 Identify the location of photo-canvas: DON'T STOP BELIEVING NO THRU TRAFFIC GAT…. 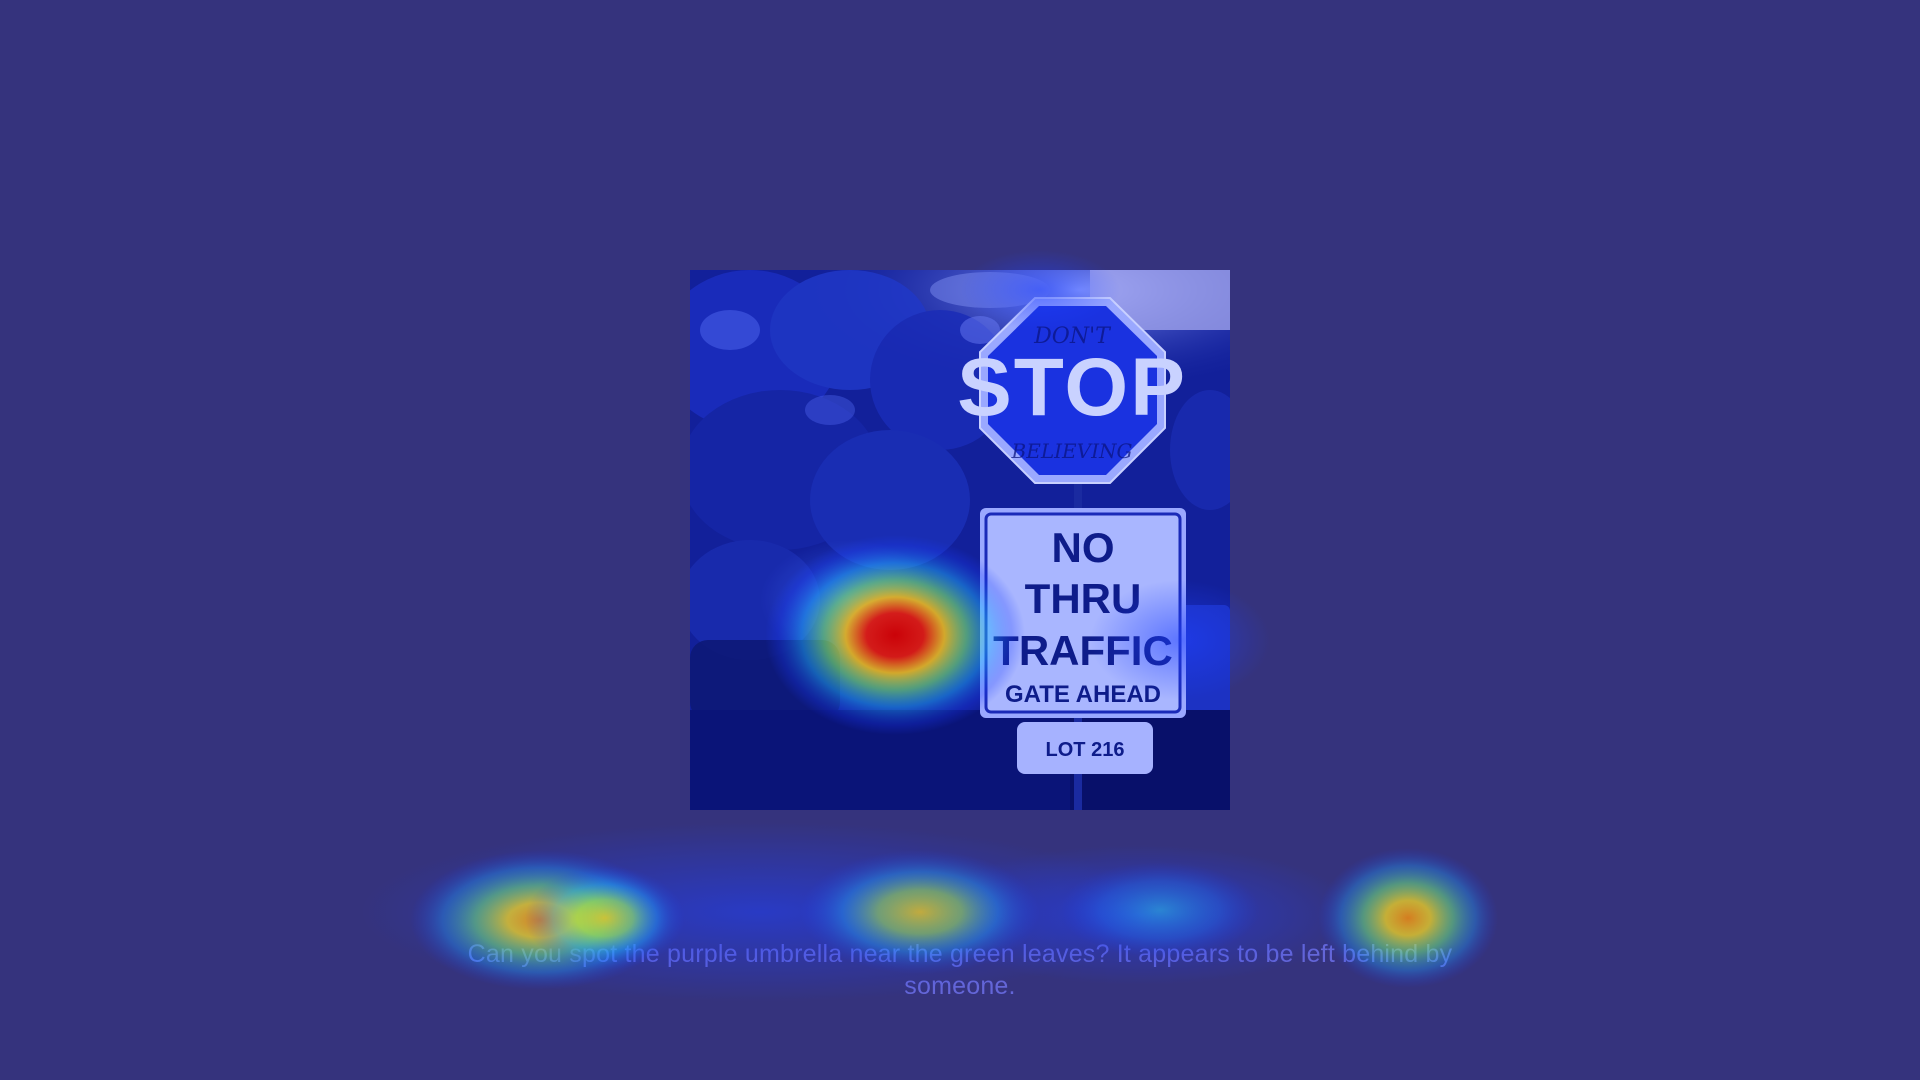
(960, 540).